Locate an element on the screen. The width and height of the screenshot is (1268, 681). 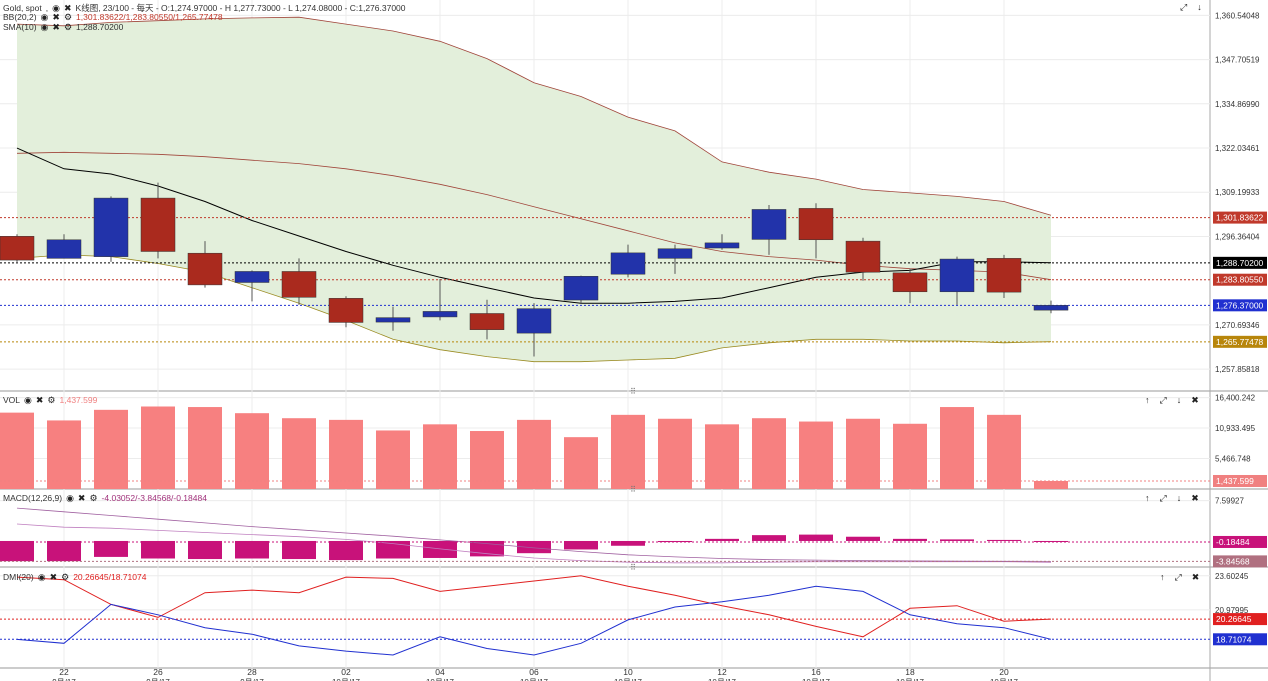
price-label: 1,301.83622 is located at coordinates (1240, 218).